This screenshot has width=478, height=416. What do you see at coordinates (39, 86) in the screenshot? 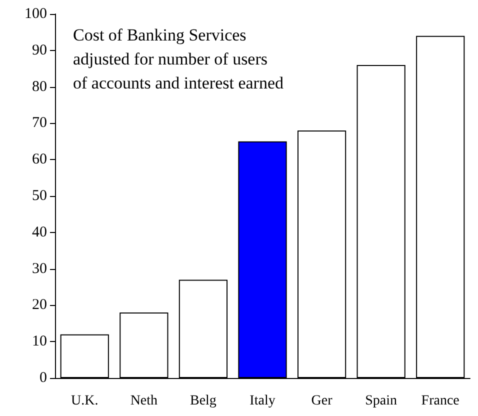
I see `y-tick-label: 80` at bounding box center [39, 86].